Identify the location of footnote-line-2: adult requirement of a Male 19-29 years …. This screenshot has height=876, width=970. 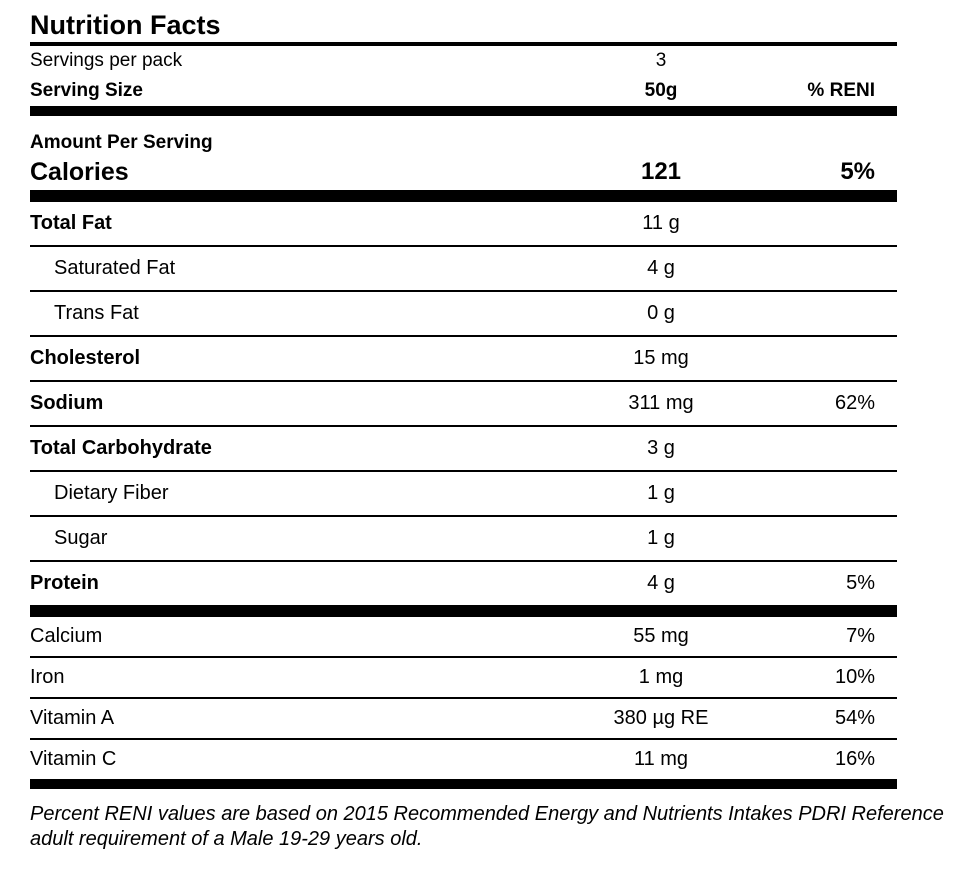
(226, 839).